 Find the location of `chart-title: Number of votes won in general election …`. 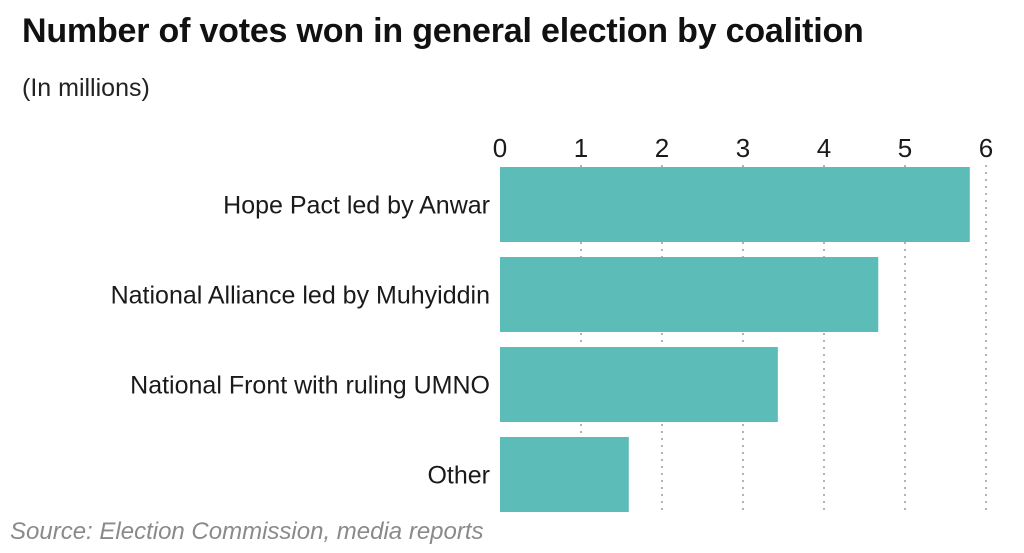

chart-title: Number of votes won in general election … is located at coordinates (443, 31).